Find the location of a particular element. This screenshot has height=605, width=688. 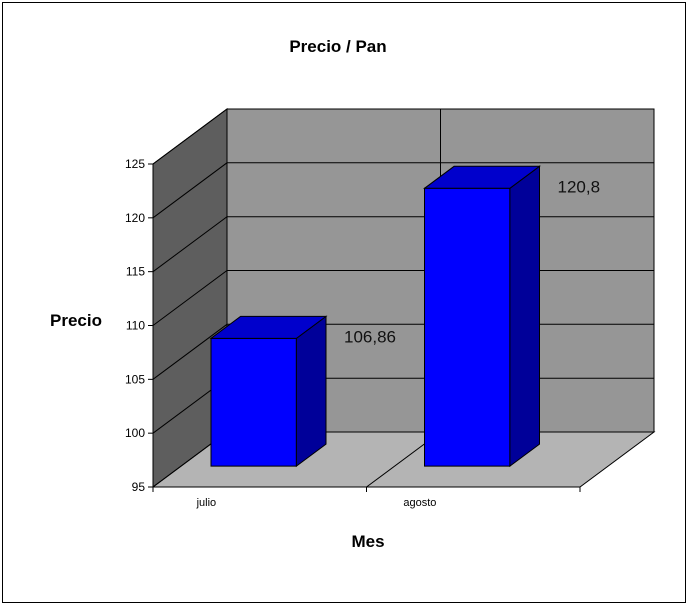

y-tick-label: 95 is located at coordinates (139, 487).